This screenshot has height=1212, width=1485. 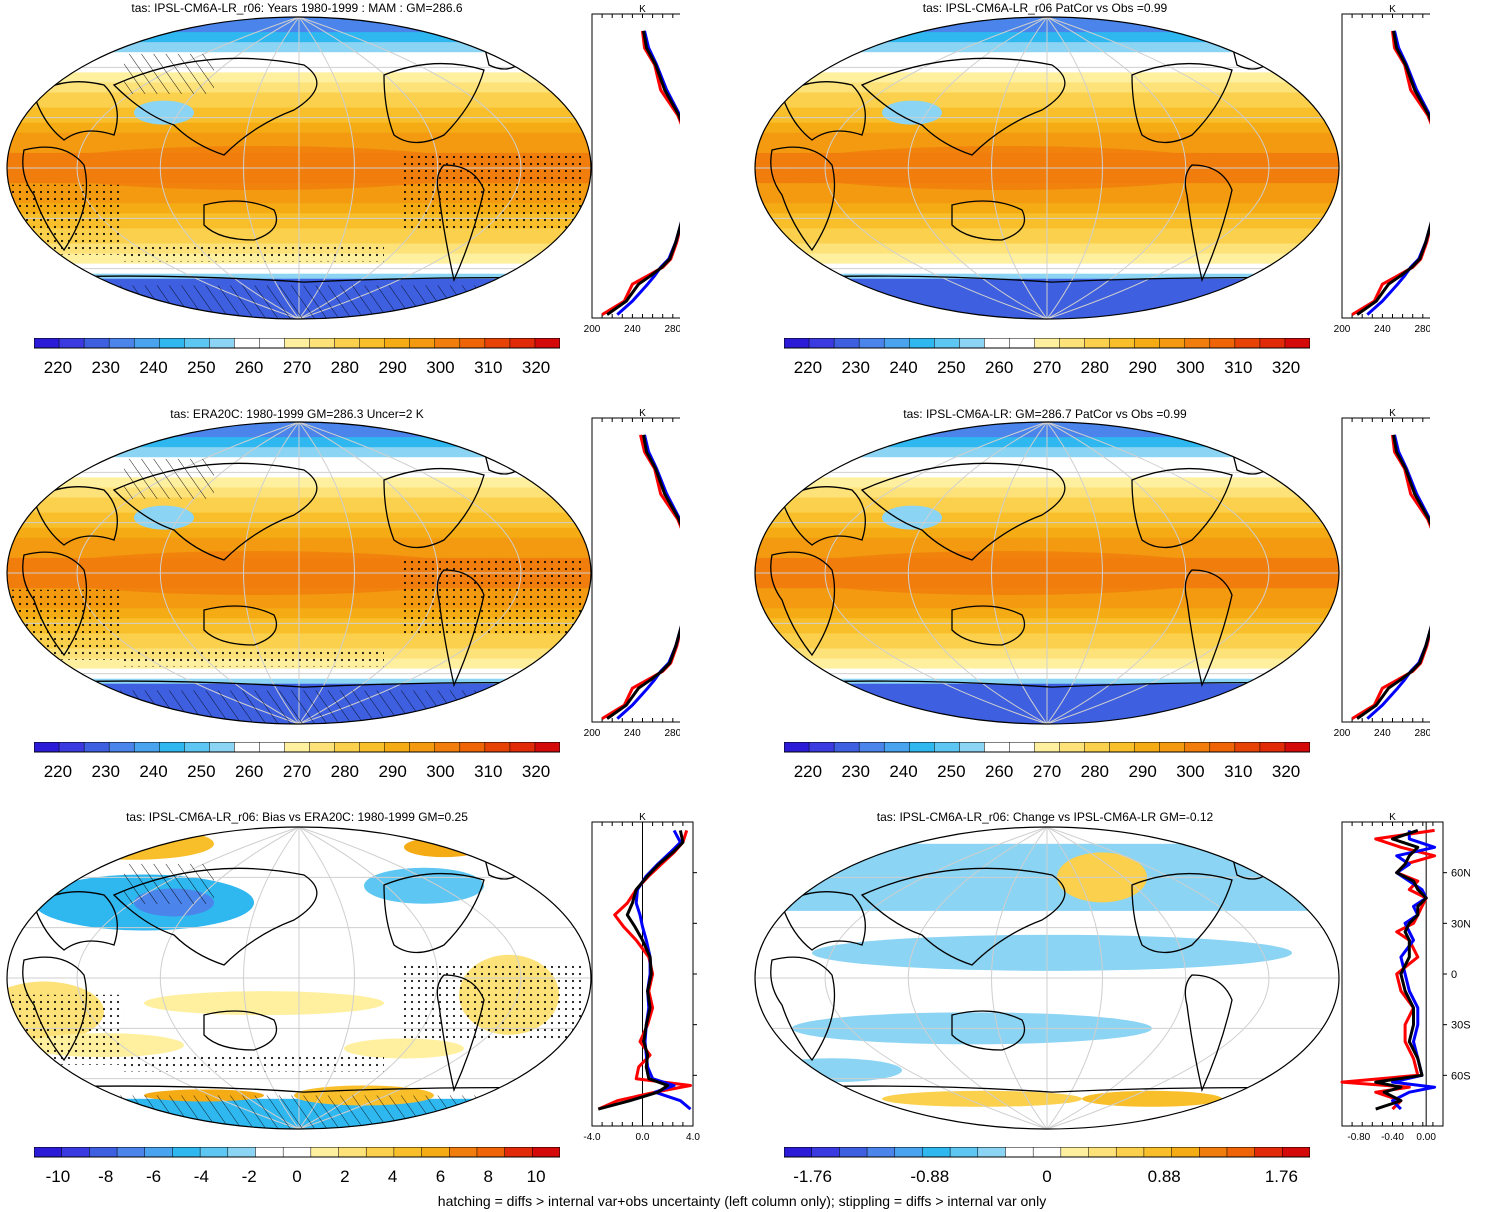 I want to click on y-tick-label: 30S, so click(x=1460, y=1026).